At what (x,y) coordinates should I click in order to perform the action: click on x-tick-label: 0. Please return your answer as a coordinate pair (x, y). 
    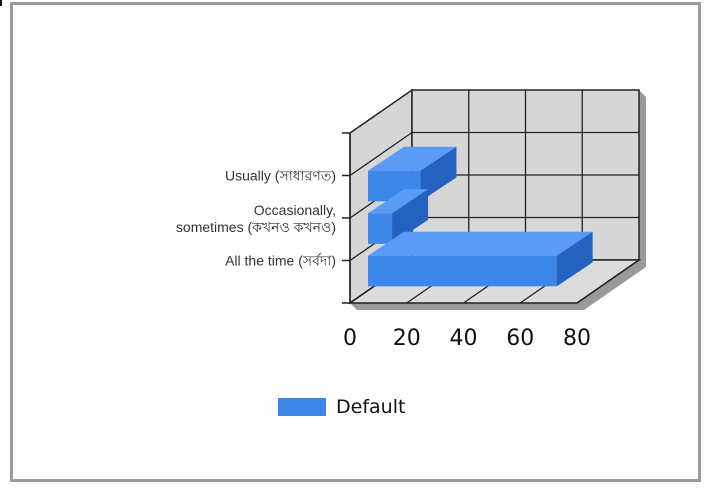
    Looking at the image, I should click on (350, 338).